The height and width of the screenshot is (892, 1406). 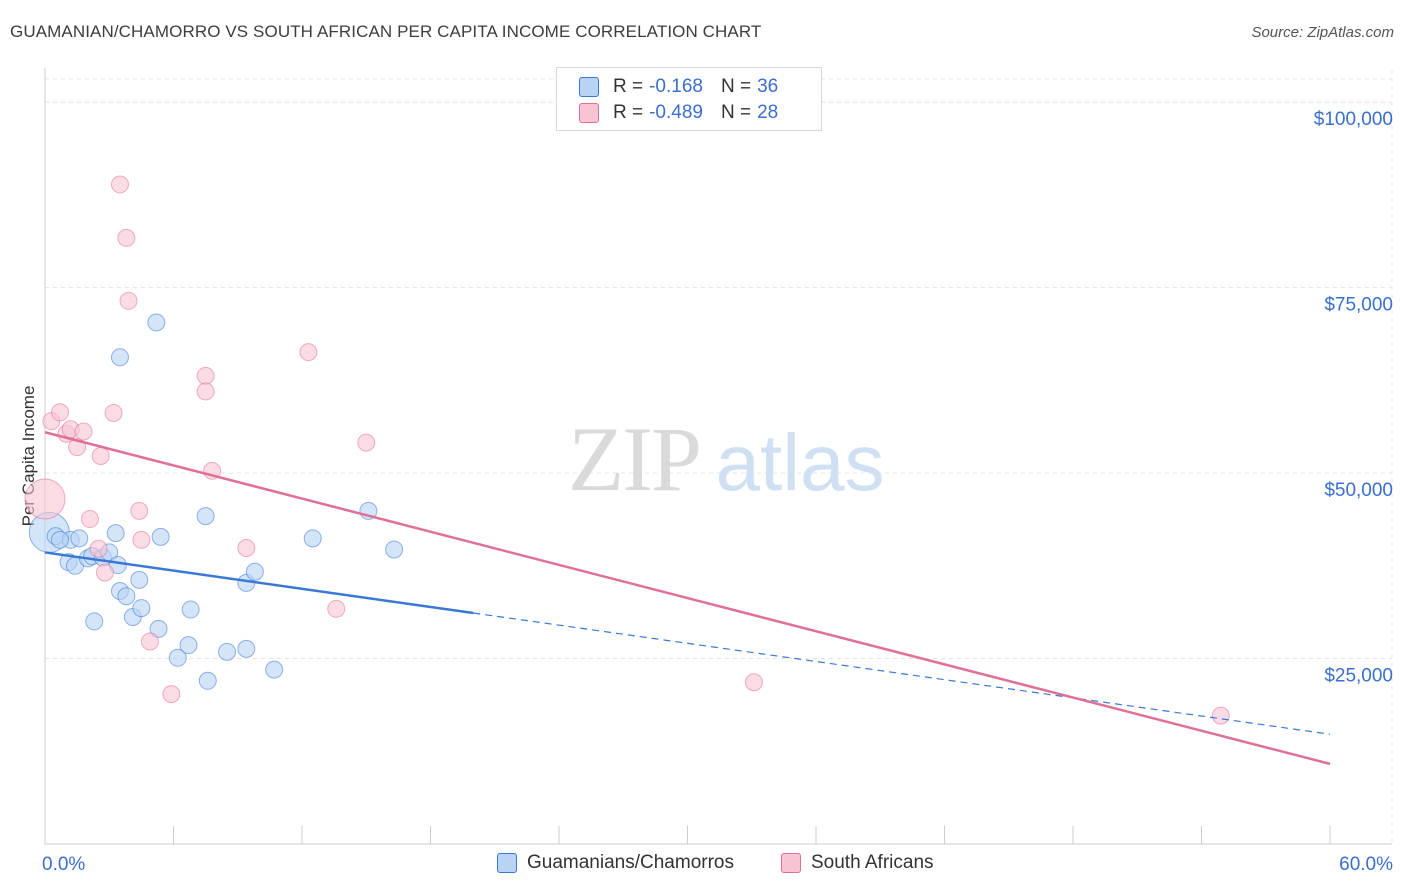 I want to click on legend-r-value: -0.489, so click(x=676, y=112).